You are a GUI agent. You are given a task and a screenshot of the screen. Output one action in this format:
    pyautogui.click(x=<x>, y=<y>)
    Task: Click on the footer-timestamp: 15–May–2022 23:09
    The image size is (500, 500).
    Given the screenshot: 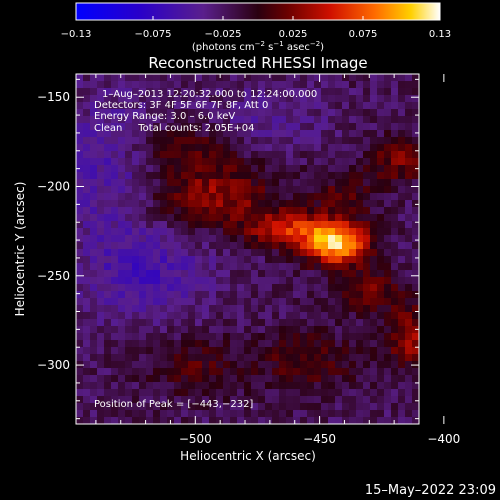 What is the action you would take?
    pyautogui.click(x=430, y=490)
    